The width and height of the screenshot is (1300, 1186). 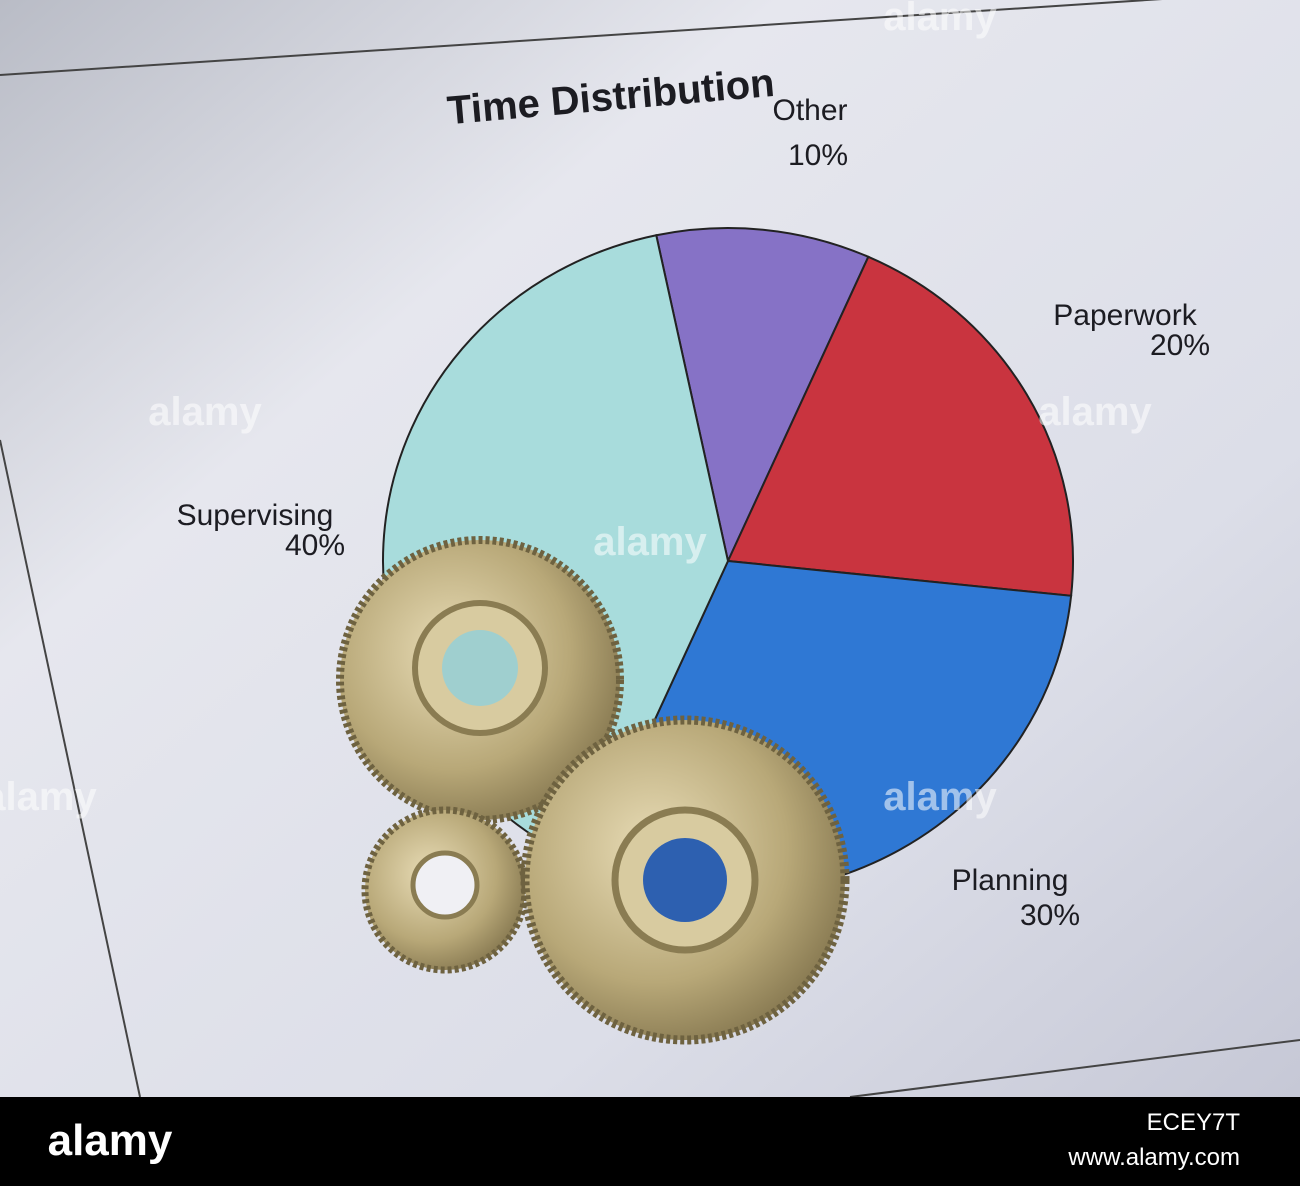 What do you see at coordinates (1194, 1122) in the screenshot?
I see `image-id: ECEY7T` at bounding box center [1194, 1122].